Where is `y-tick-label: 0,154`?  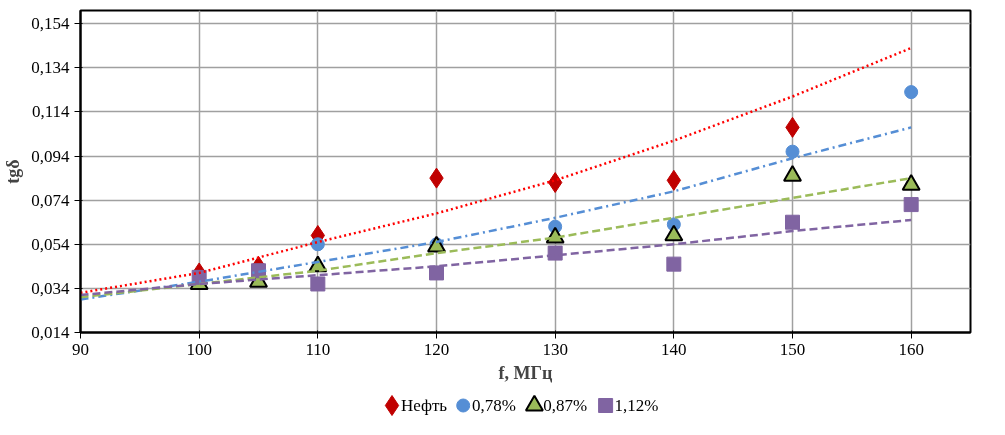 y-tick-label: 0,154 is located at coordinates (50, 24).